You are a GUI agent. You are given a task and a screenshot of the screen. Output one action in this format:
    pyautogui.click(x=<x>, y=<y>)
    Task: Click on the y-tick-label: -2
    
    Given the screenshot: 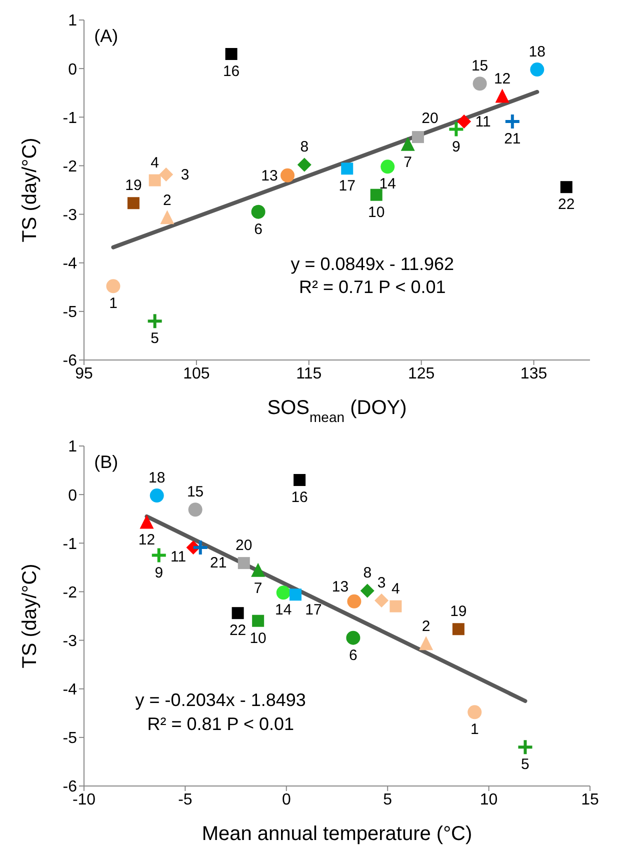 What is the action you would take?
    pyautogui.click(x=70, y=593)
    